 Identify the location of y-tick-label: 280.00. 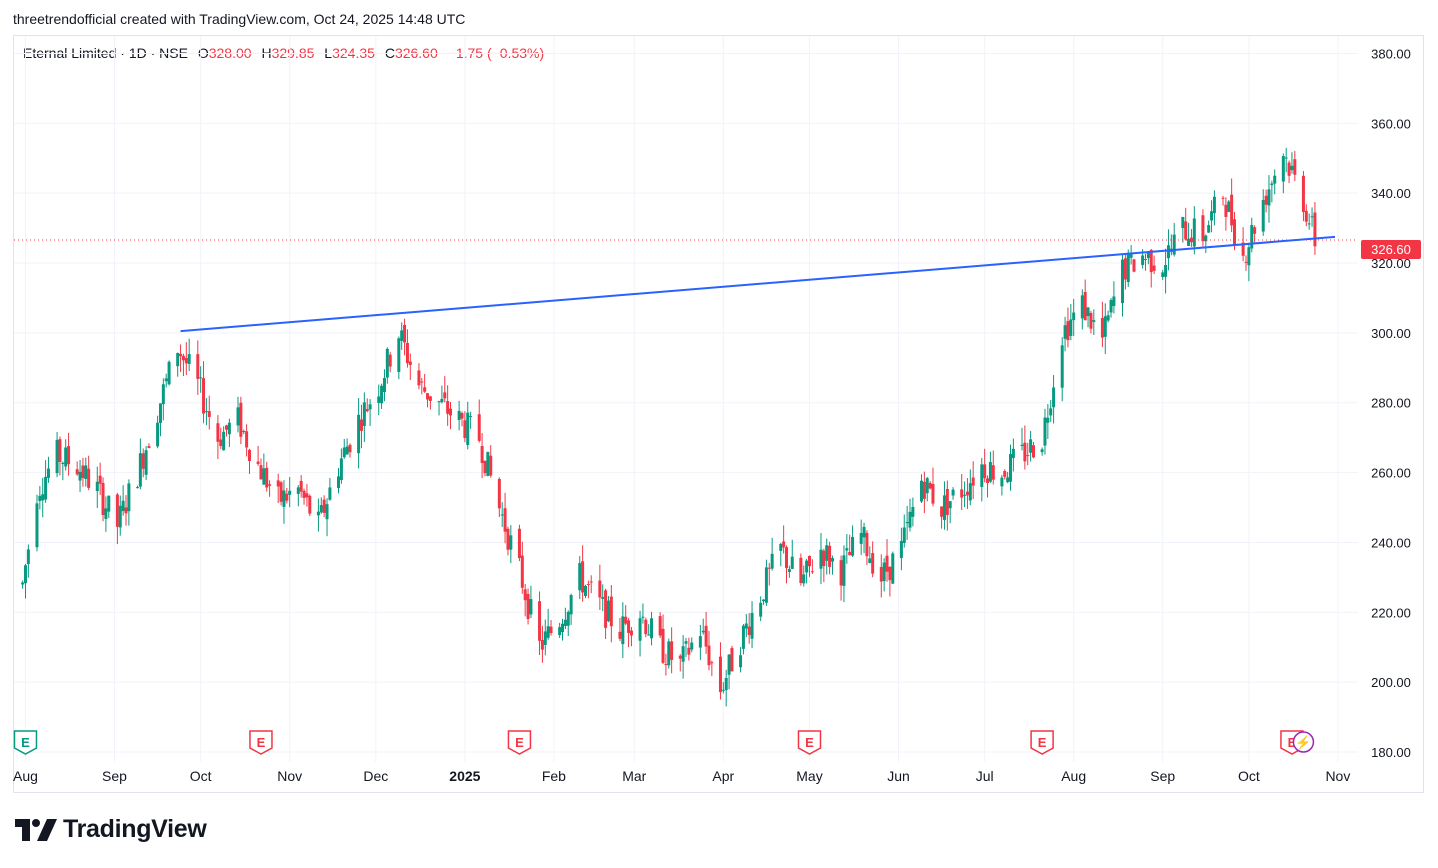
(1391, 403).